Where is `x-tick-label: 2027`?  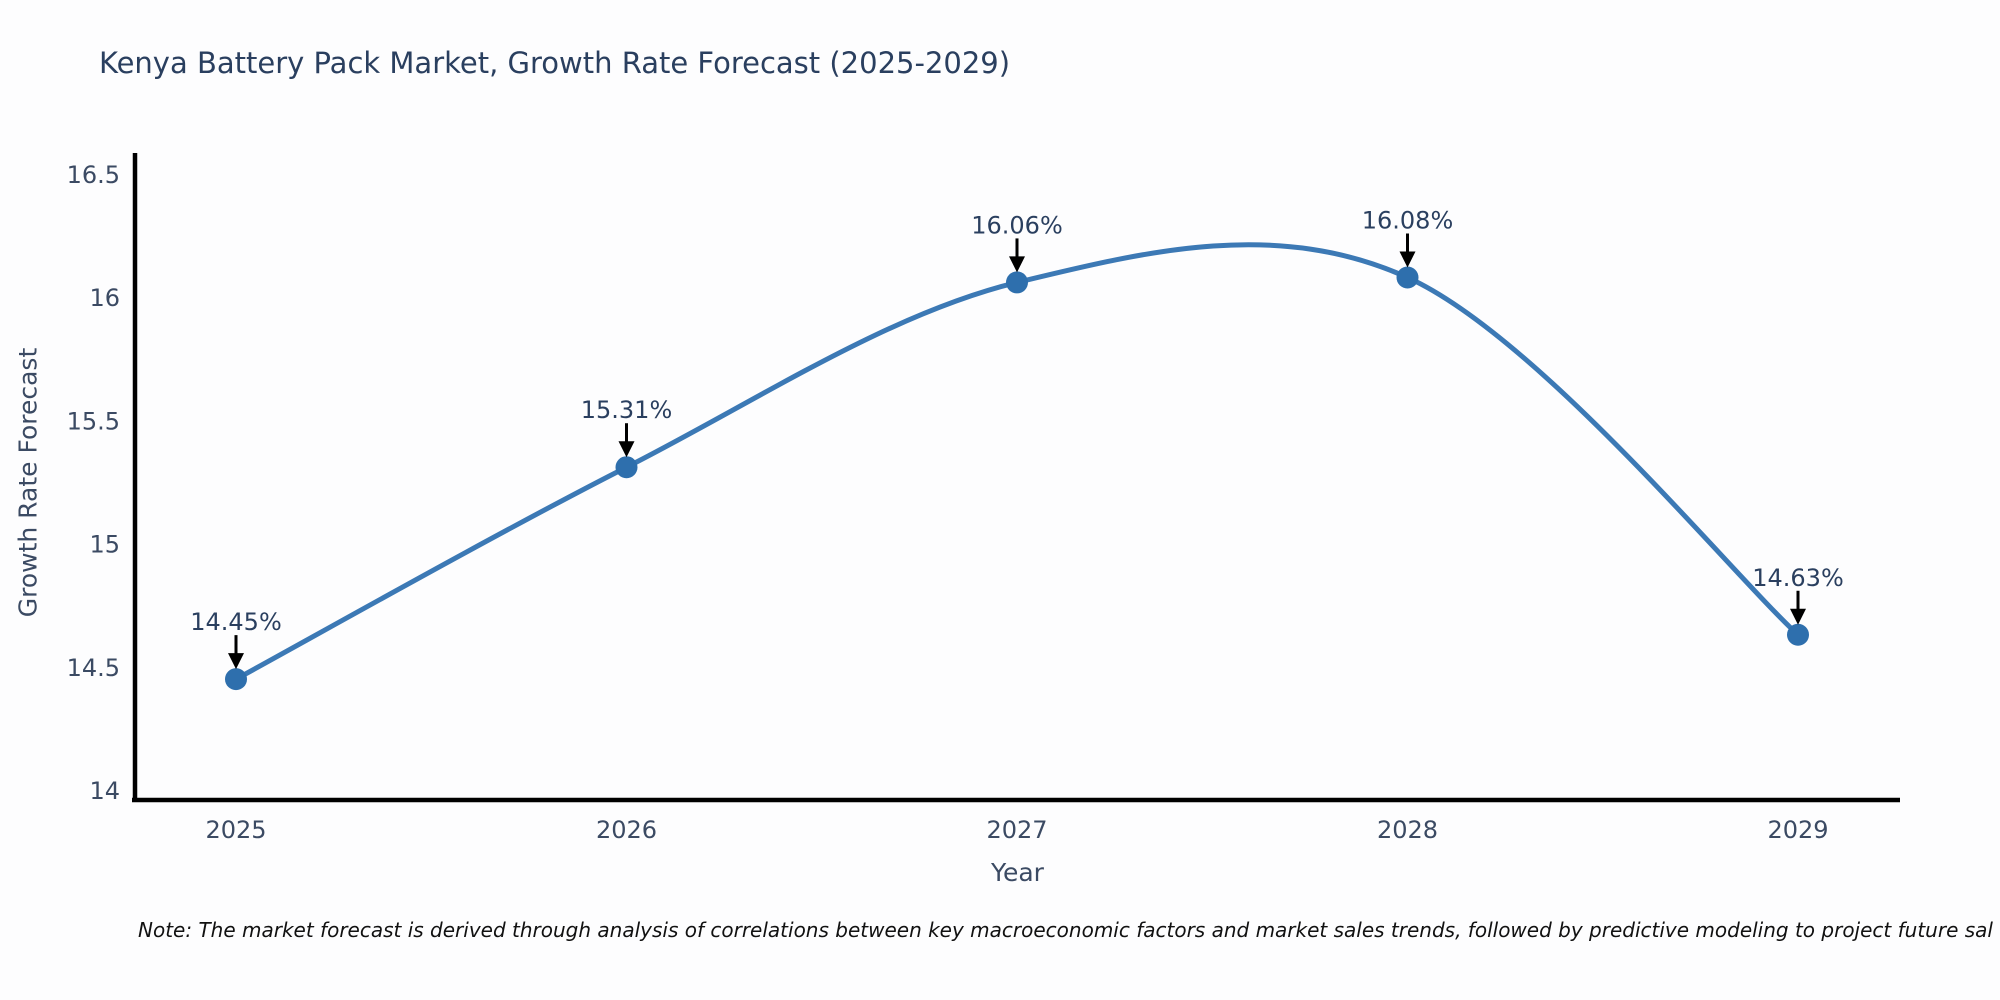
x-tick-label: 2027 is located at coordinates (1016, 830).